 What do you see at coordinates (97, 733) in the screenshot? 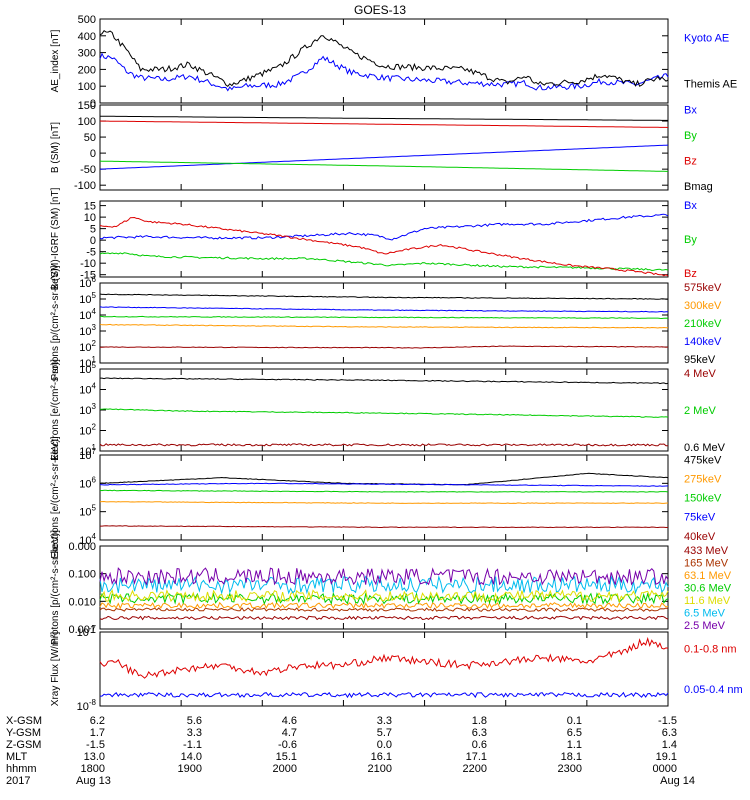
I see `x-row-value: 1.7` at bounding box center [97, 733].